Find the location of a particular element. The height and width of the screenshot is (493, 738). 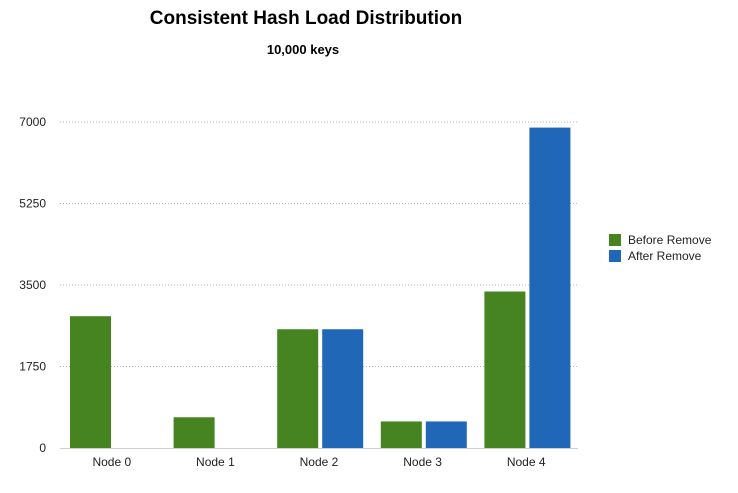

legend-label: Before Remove is located at coordinates (670, 240).